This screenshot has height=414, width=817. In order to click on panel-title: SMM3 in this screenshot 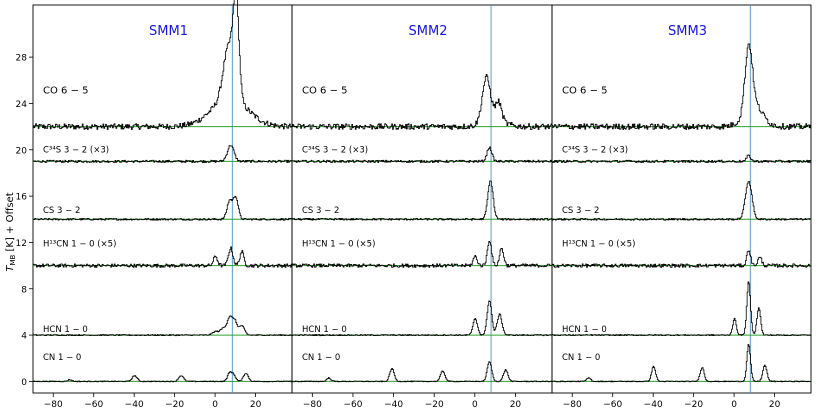, I will do `click(687, 31)`.